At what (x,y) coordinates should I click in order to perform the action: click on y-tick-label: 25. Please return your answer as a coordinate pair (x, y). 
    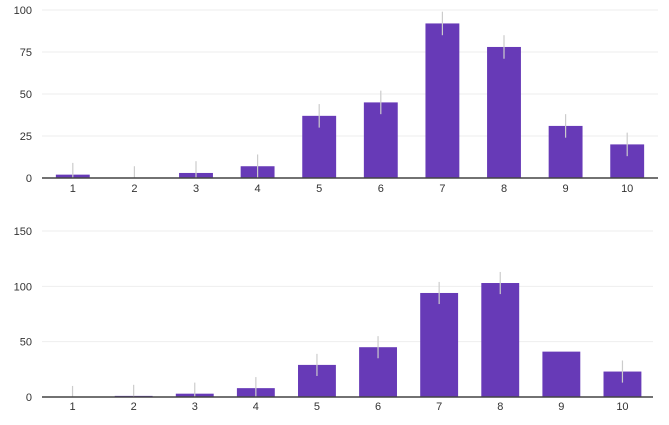
    Looking at the image, I should click on (26, 137).